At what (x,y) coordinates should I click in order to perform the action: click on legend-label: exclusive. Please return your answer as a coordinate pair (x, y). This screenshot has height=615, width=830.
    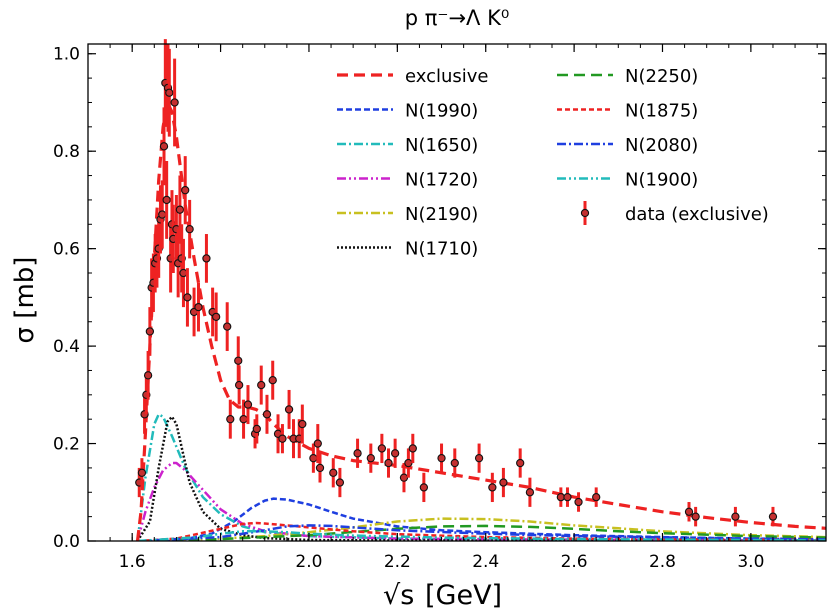
    Looking at the image, I should click on (447, 76).